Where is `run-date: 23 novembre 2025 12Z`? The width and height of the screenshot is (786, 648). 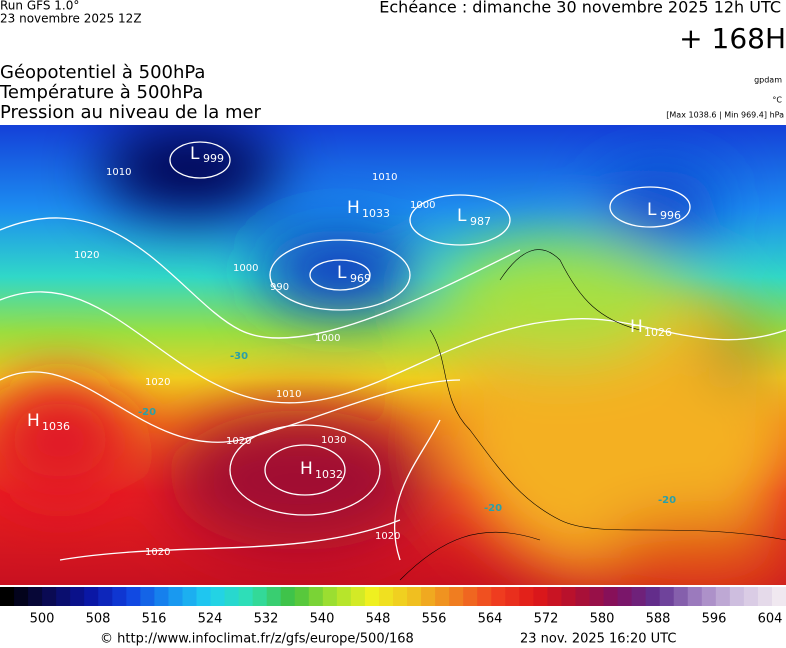
run-date: 23 novembre 2025 12Z is located at coordinates (71, 19).